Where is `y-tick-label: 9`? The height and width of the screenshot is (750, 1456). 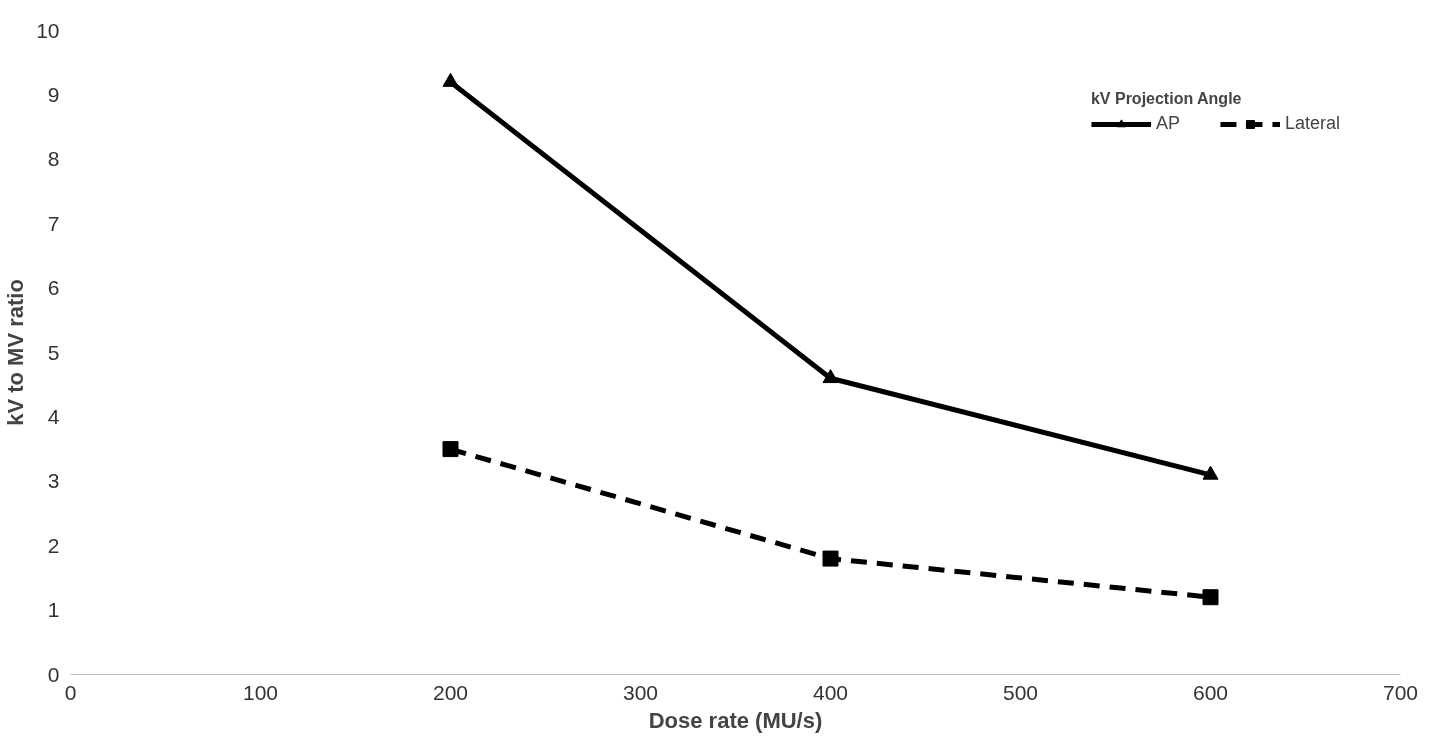
y-tick-label: 9 is located at coordinates (53, 94).